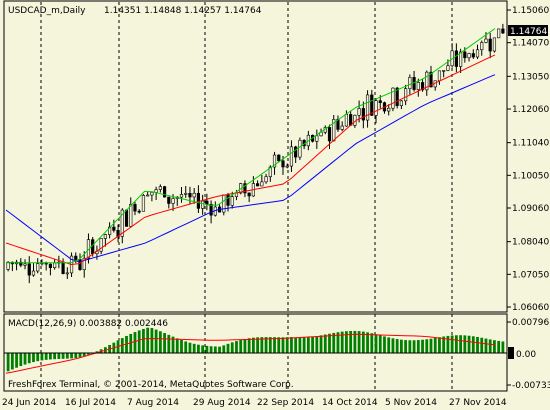 The width and height of the screenshot is (550, 410). What do you see at coordinates (530, 176) in the screenshot?
I see `price-tick-label: 1.10050` at bounding box center [530, 176].